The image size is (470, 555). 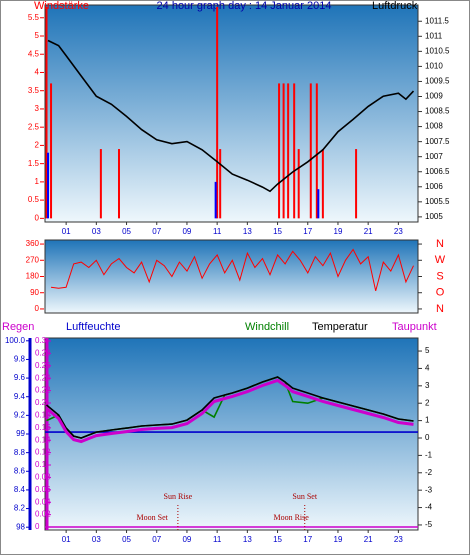 What do you see at coordinates (43, 452) in the screenshot?
I see `rain-tick-label: 0.12` at bounding box center [43, 452].